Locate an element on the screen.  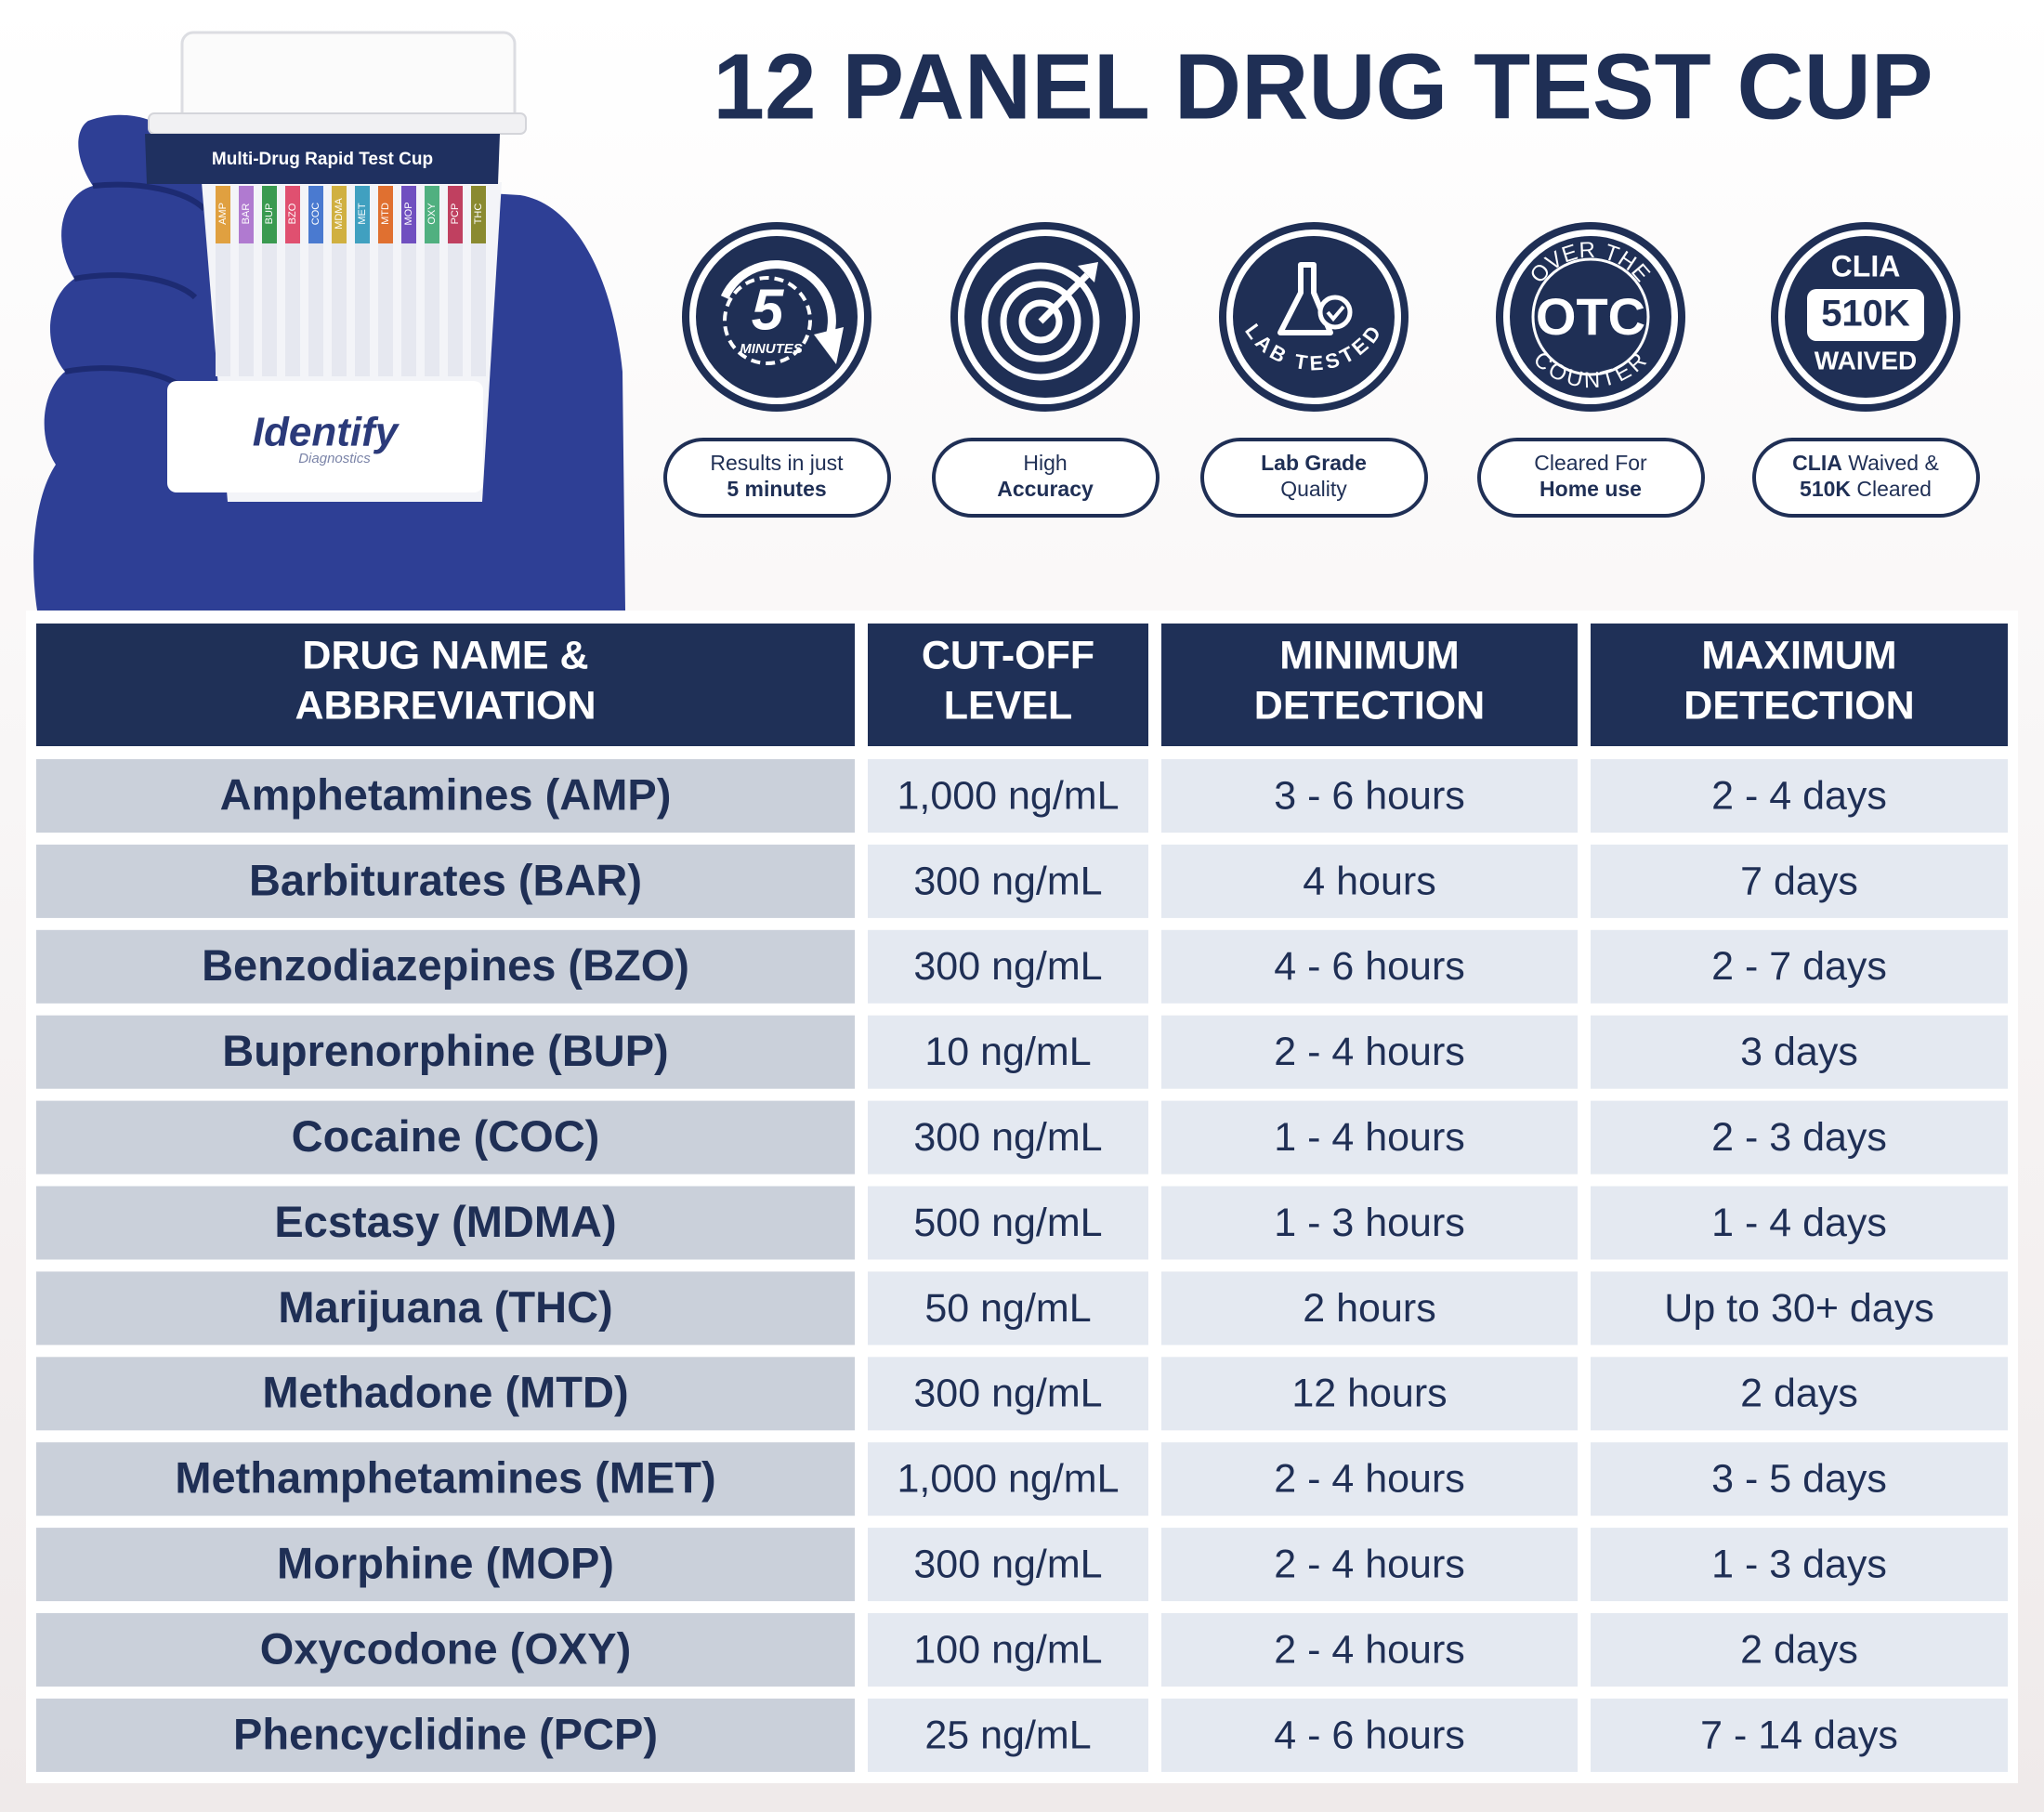
strip-label: MDMA is located at coordinates (340, 214).